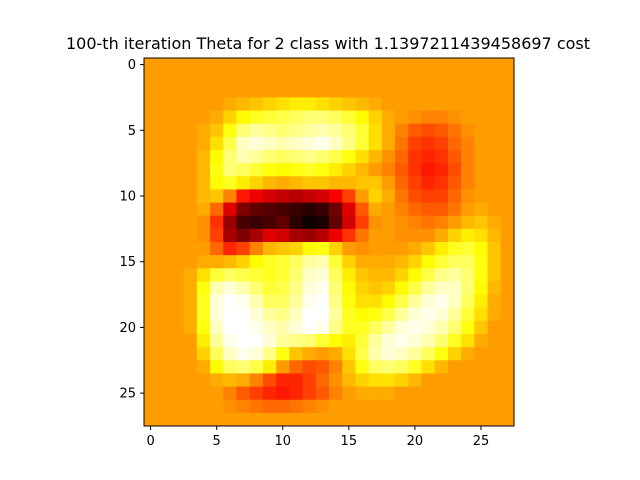  Describe the element at coordinates (127, 197) in the screenshot. I see `y-tick-label: 10` at that location.